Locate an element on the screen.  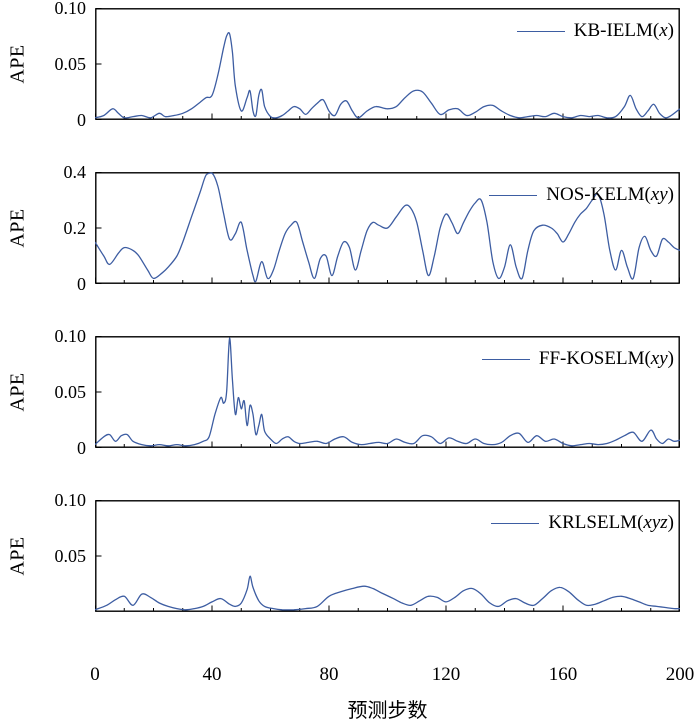
x-tick-label: 120 is located at coordinates (446, 674).